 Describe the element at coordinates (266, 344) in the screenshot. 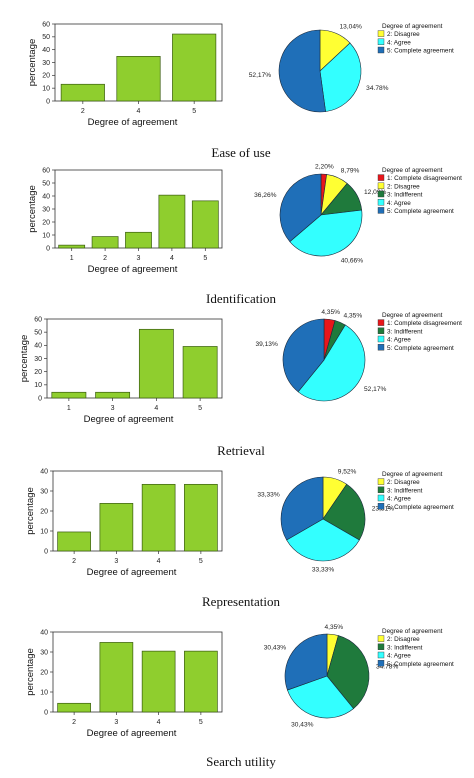

I see `pie-value-label: 39,13%` at that location.